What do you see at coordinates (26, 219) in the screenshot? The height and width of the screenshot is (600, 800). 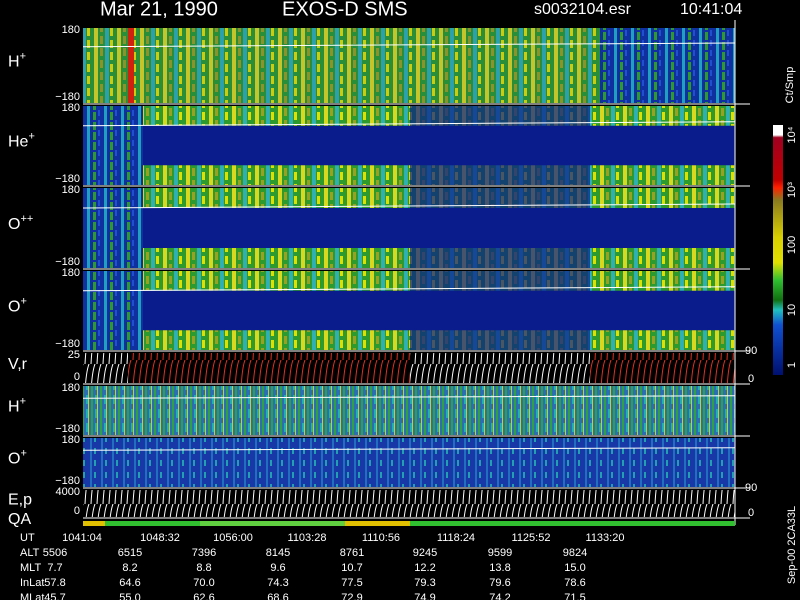 I see `charge: ++` at bounding box center [26, 219].